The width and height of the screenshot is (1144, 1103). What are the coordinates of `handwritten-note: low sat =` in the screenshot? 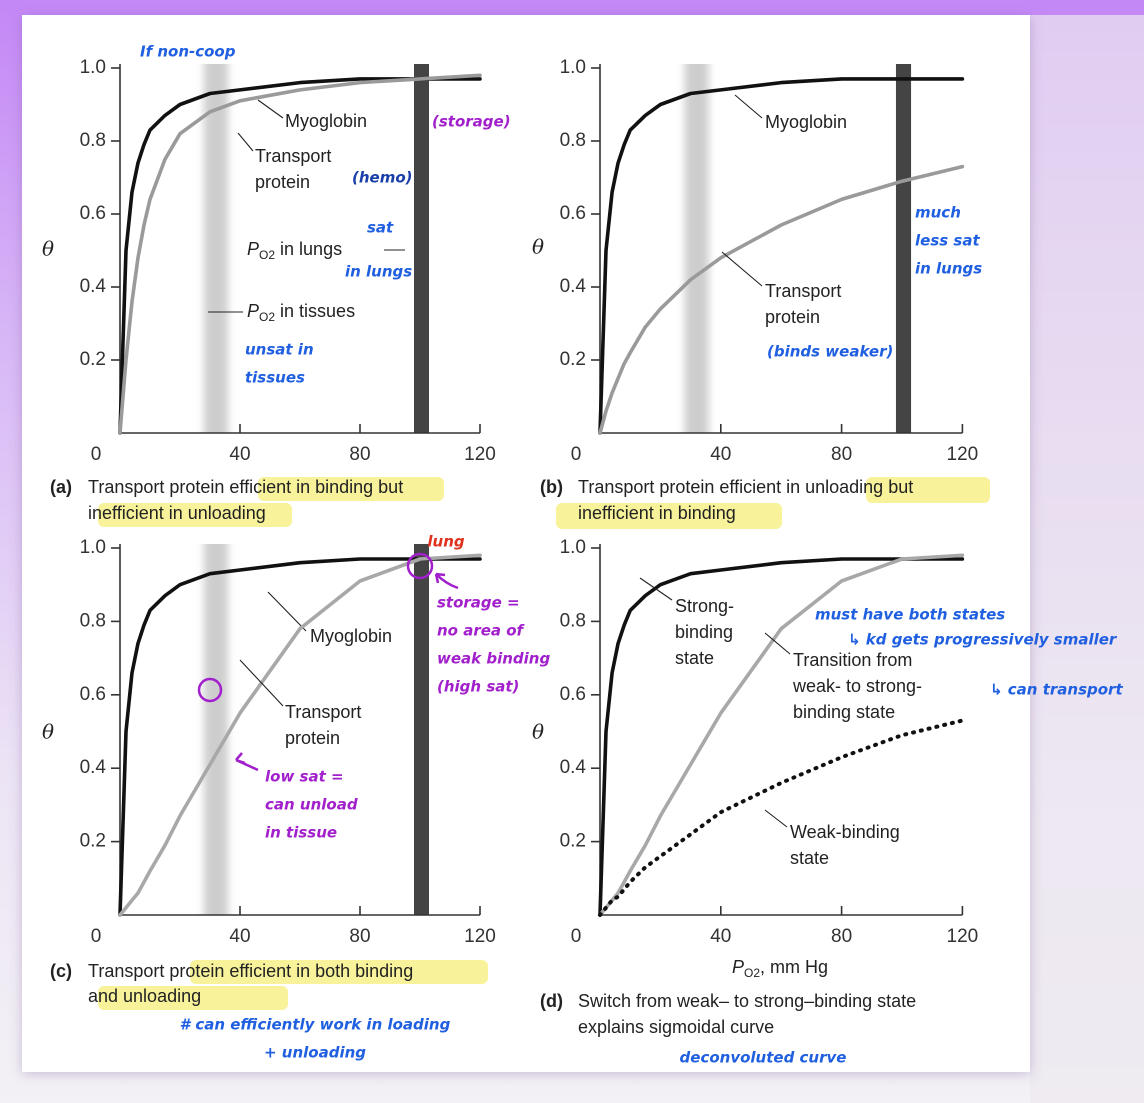 It's located at (304, 777).